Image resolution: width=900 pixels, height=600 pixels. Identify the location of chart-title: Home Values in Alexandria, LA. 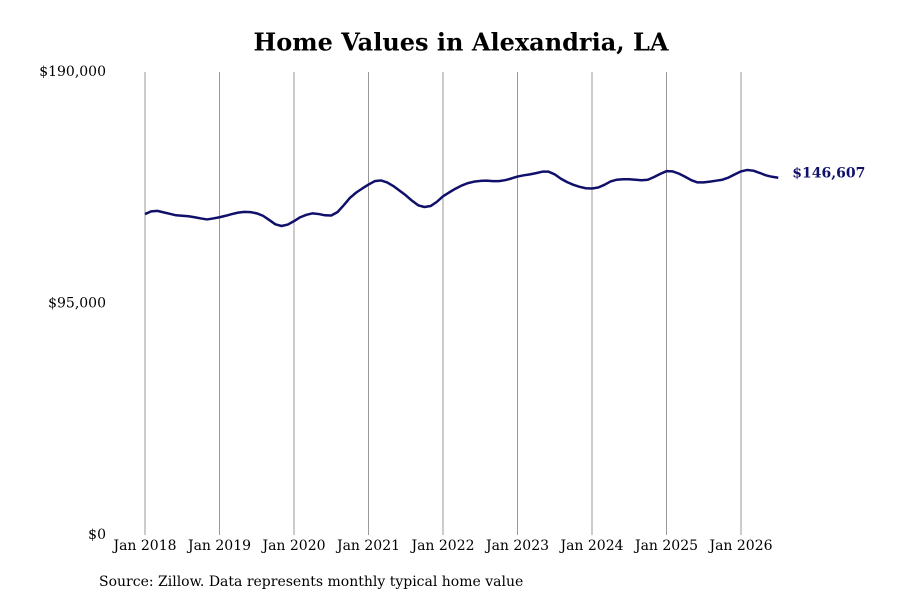
(461, 42).